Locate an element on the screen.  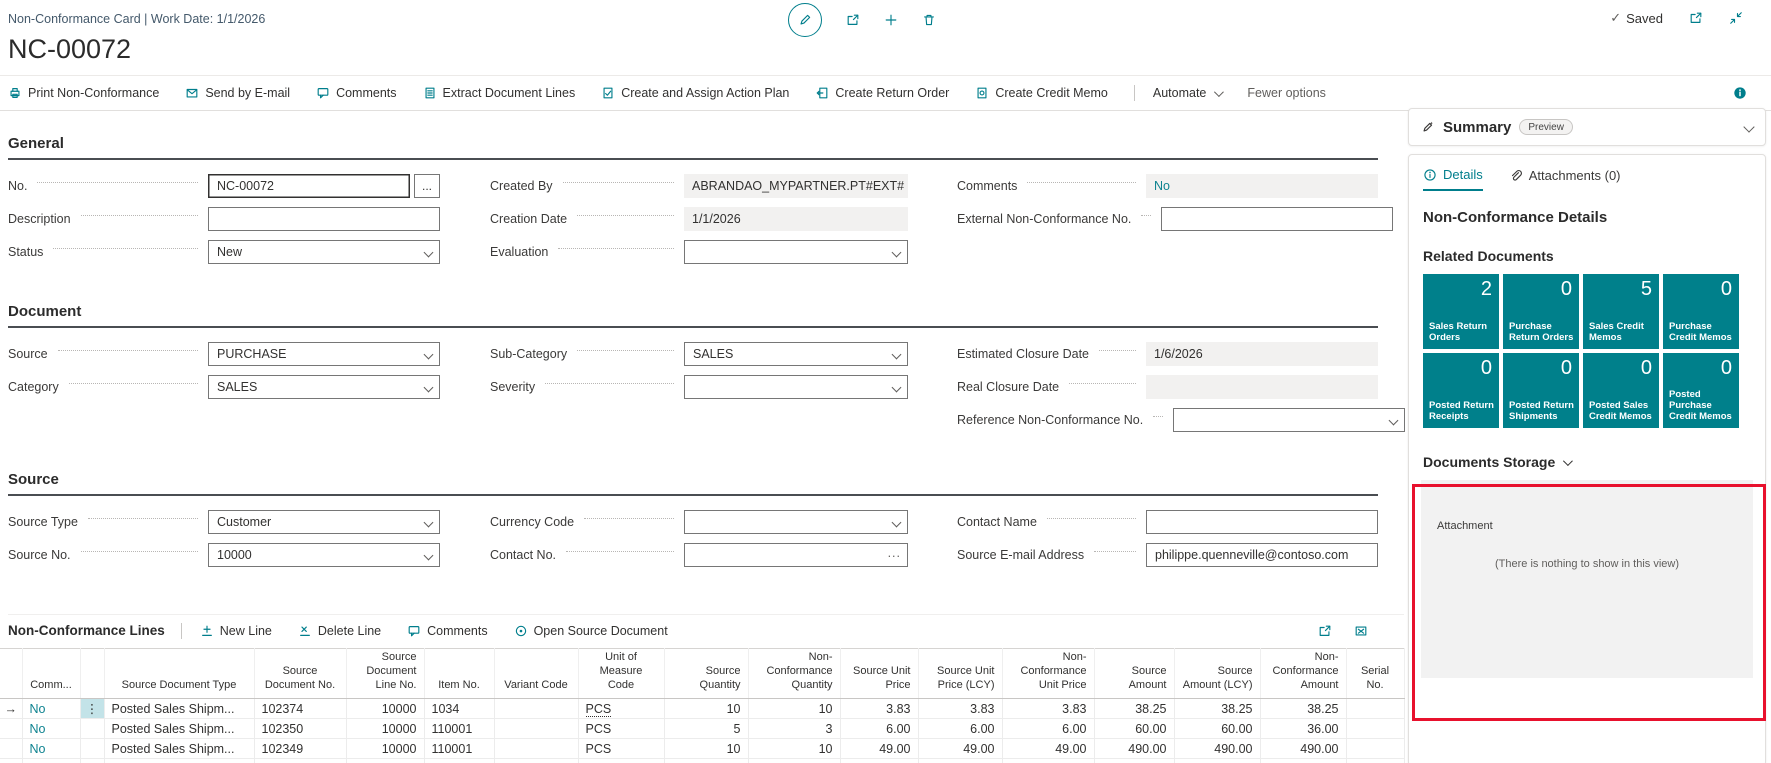
cell-doc_no: 102374 is located at coordinates (300, 709).